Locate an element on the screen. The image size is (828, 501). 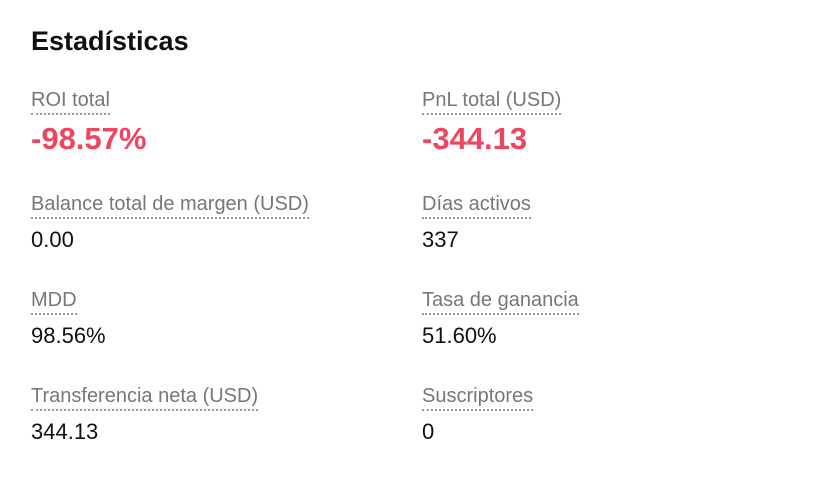
stat-subscribers: Suscriptores 0 is located at coordinates (607, 414).